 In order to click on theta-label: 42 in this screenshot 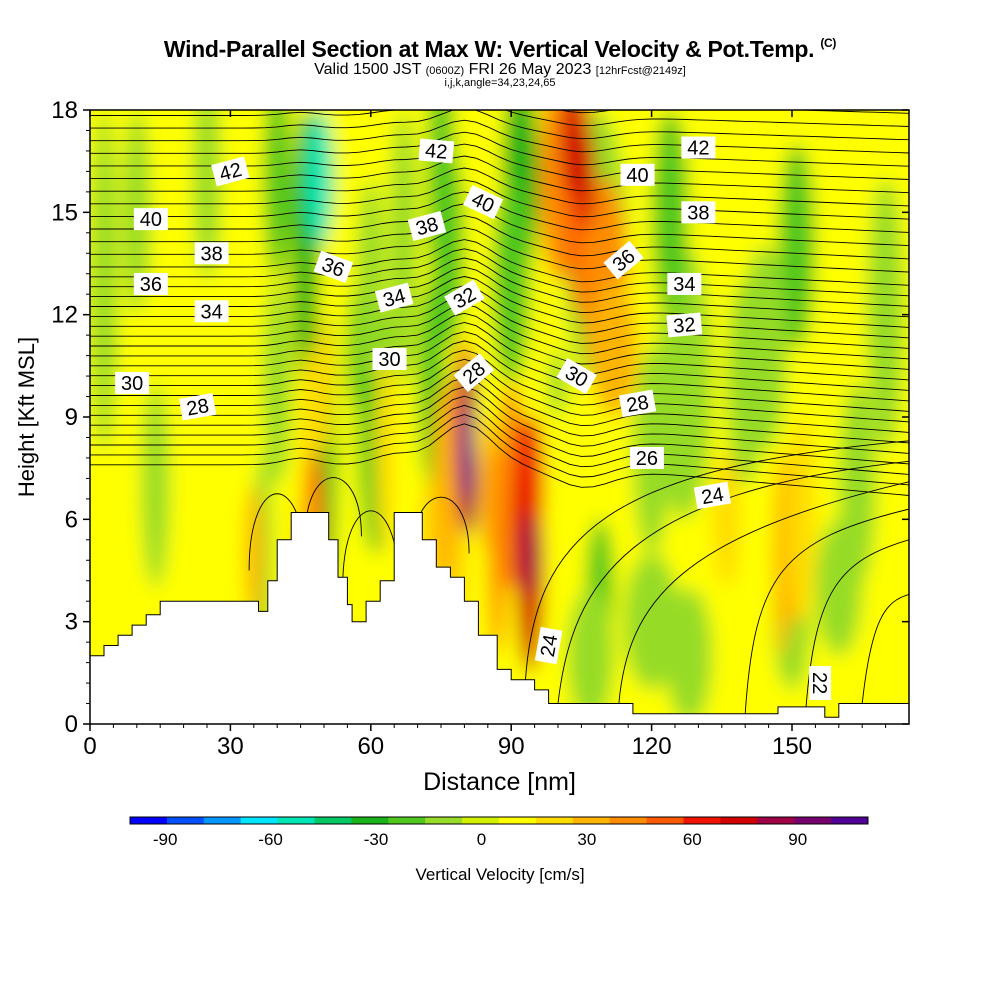, I will do `click(230, 171)`.